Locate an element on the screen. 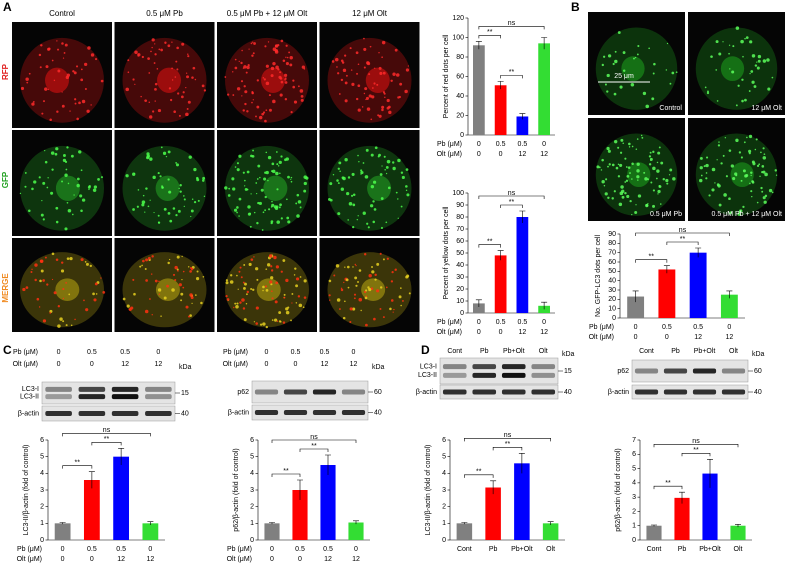 The image size is (787, 572). band-label: β-actin is located at coordinates (238, 412).